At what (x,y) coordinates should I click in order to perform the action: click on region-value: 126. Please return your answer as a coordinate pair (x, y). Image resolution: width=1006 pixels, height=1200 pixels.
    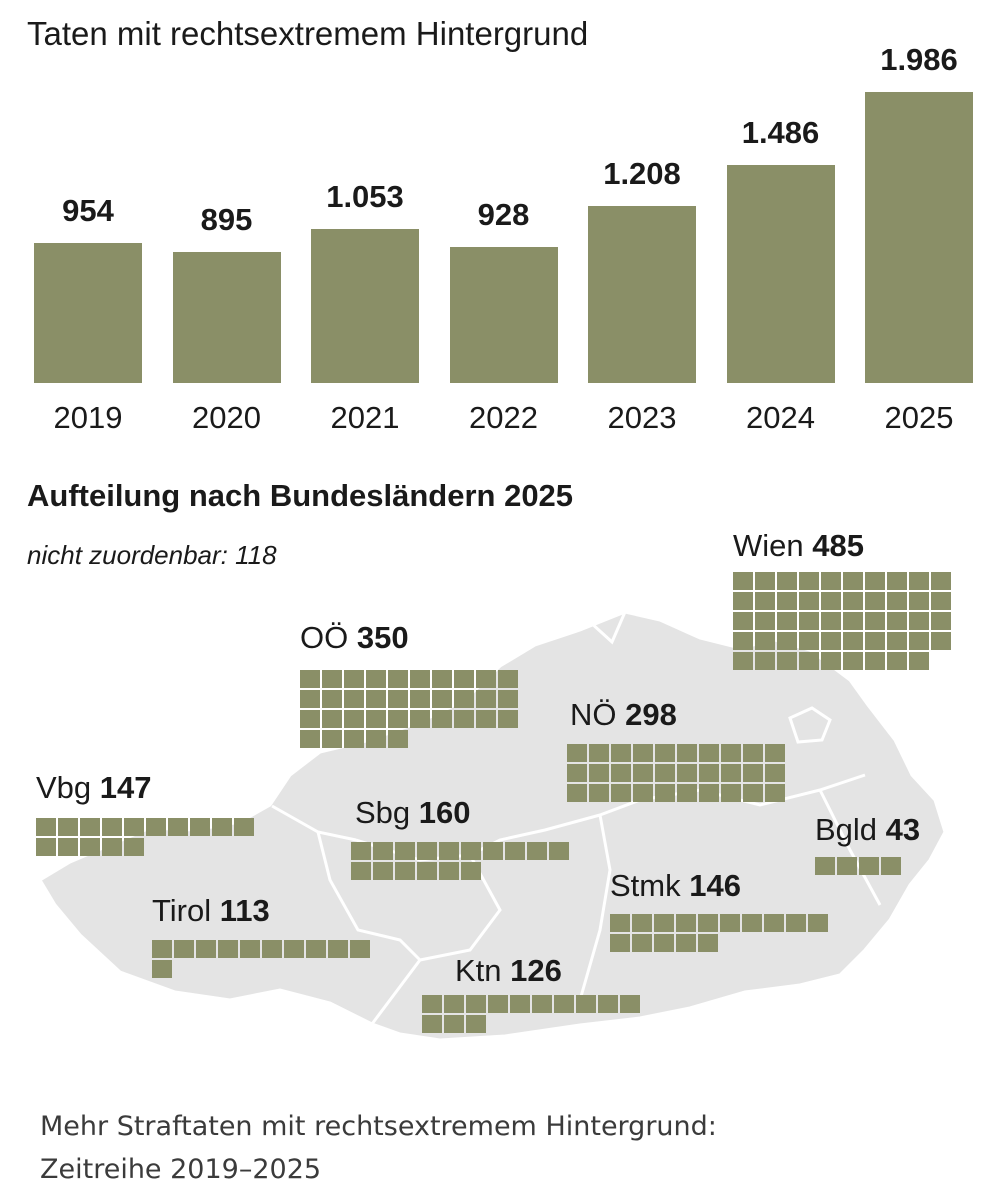
    Looking at the image, I should click on (536, 970).